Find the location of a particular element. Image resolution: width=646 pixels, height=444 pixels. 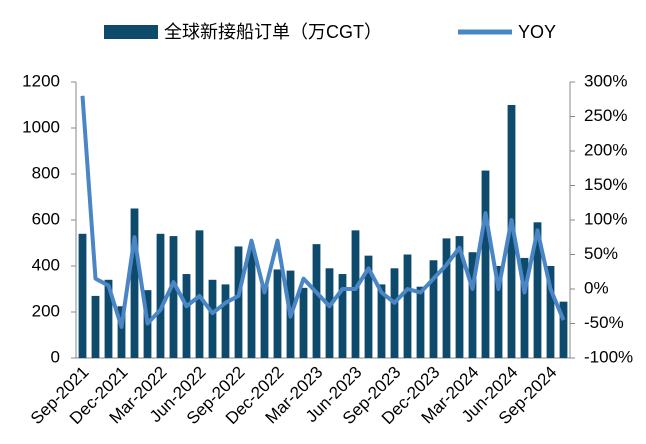

y2-tick-label: 0% is located at coordinates (596, 287).